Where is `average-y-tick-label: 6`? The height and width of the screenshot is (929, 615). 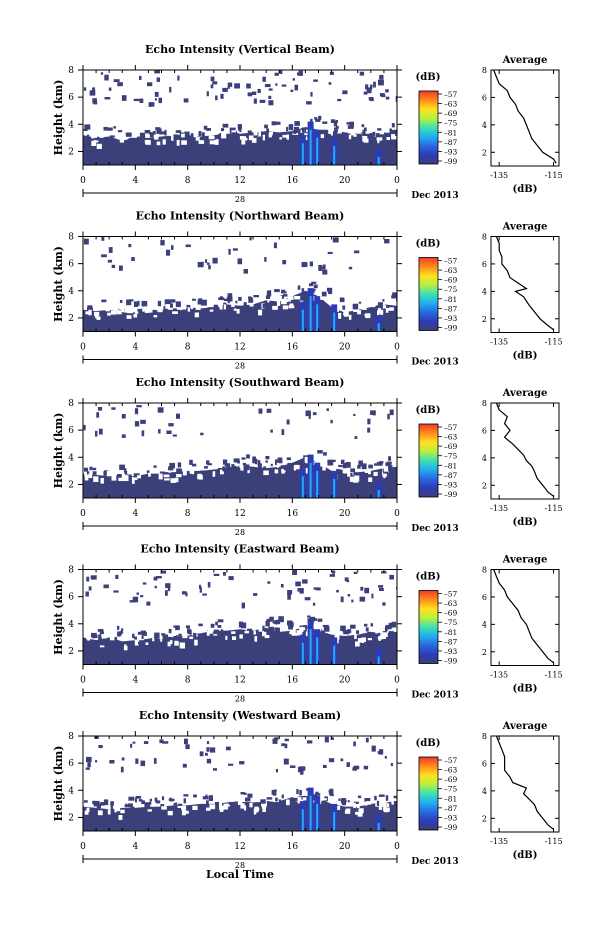
average-y-tick-label: 6 is located at coordinates (484, 264).